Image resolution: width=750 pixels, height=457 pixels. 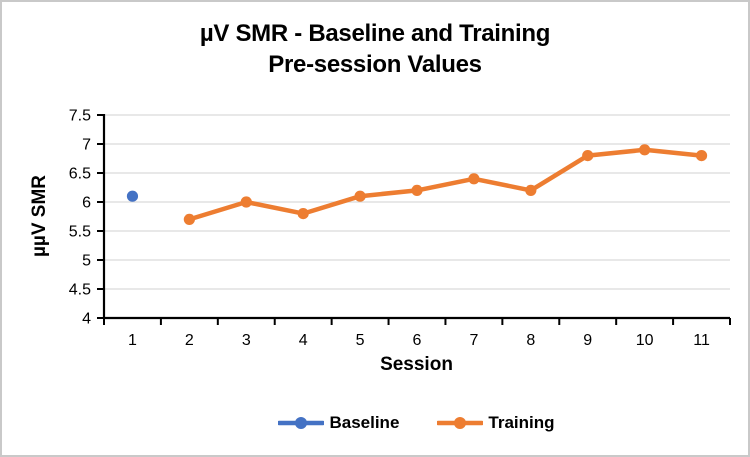 What do you see at coordinates (530, 340) in the screenshot?
I see `x-tick-label: 8` at bounding box center [530, 340].